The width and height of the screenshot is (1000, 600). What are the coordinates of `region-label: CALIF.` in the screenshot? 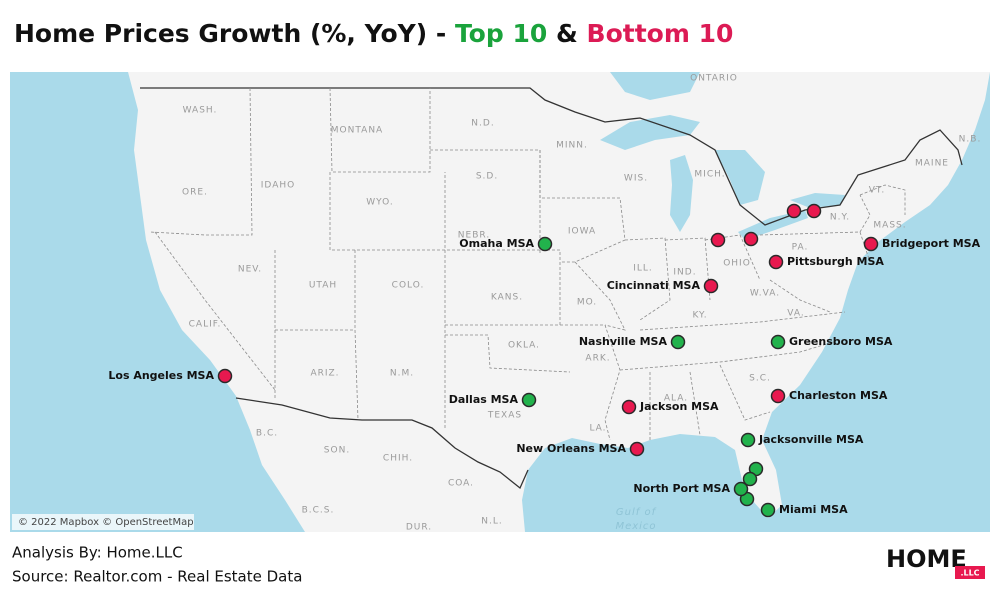 It's located at (205, 325).